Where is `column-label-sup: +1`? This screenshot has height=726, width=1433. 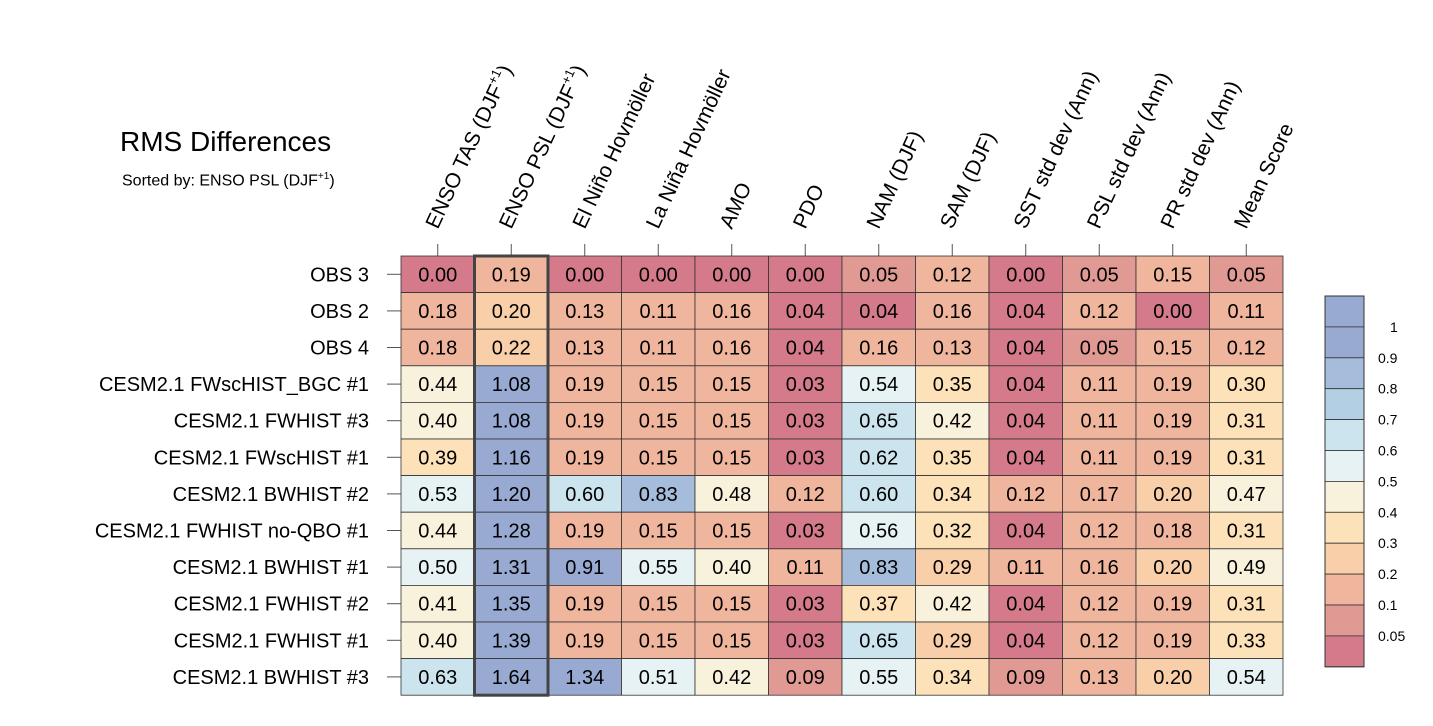
column-label-sup: +1 is located at coordinates (494, 77).